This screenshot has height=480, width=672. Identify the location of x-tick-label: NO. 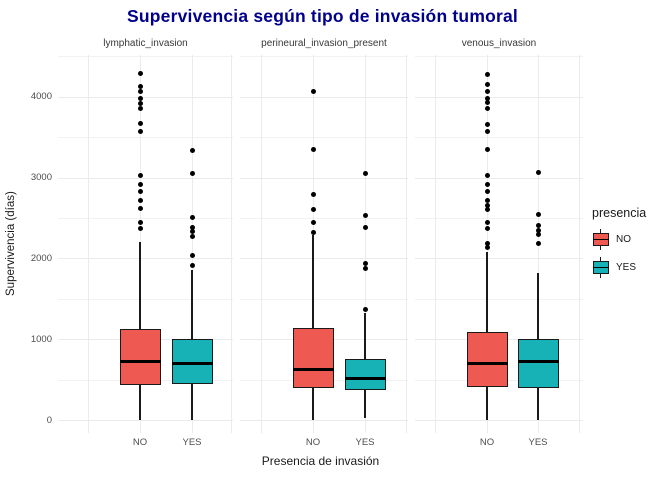
(487, 442).